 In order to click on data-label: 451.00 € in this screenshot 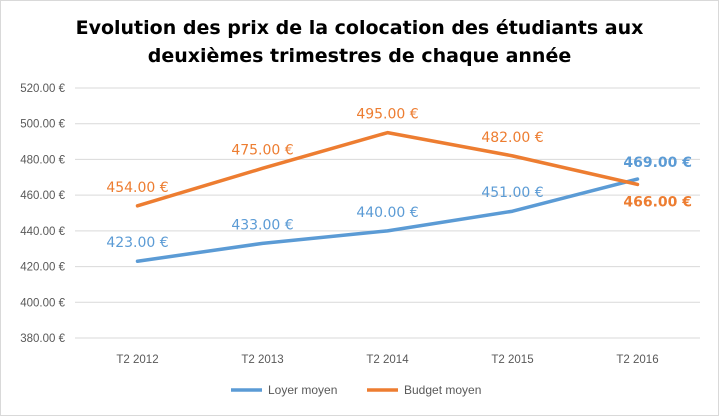, I will do `click(512, 193)`.